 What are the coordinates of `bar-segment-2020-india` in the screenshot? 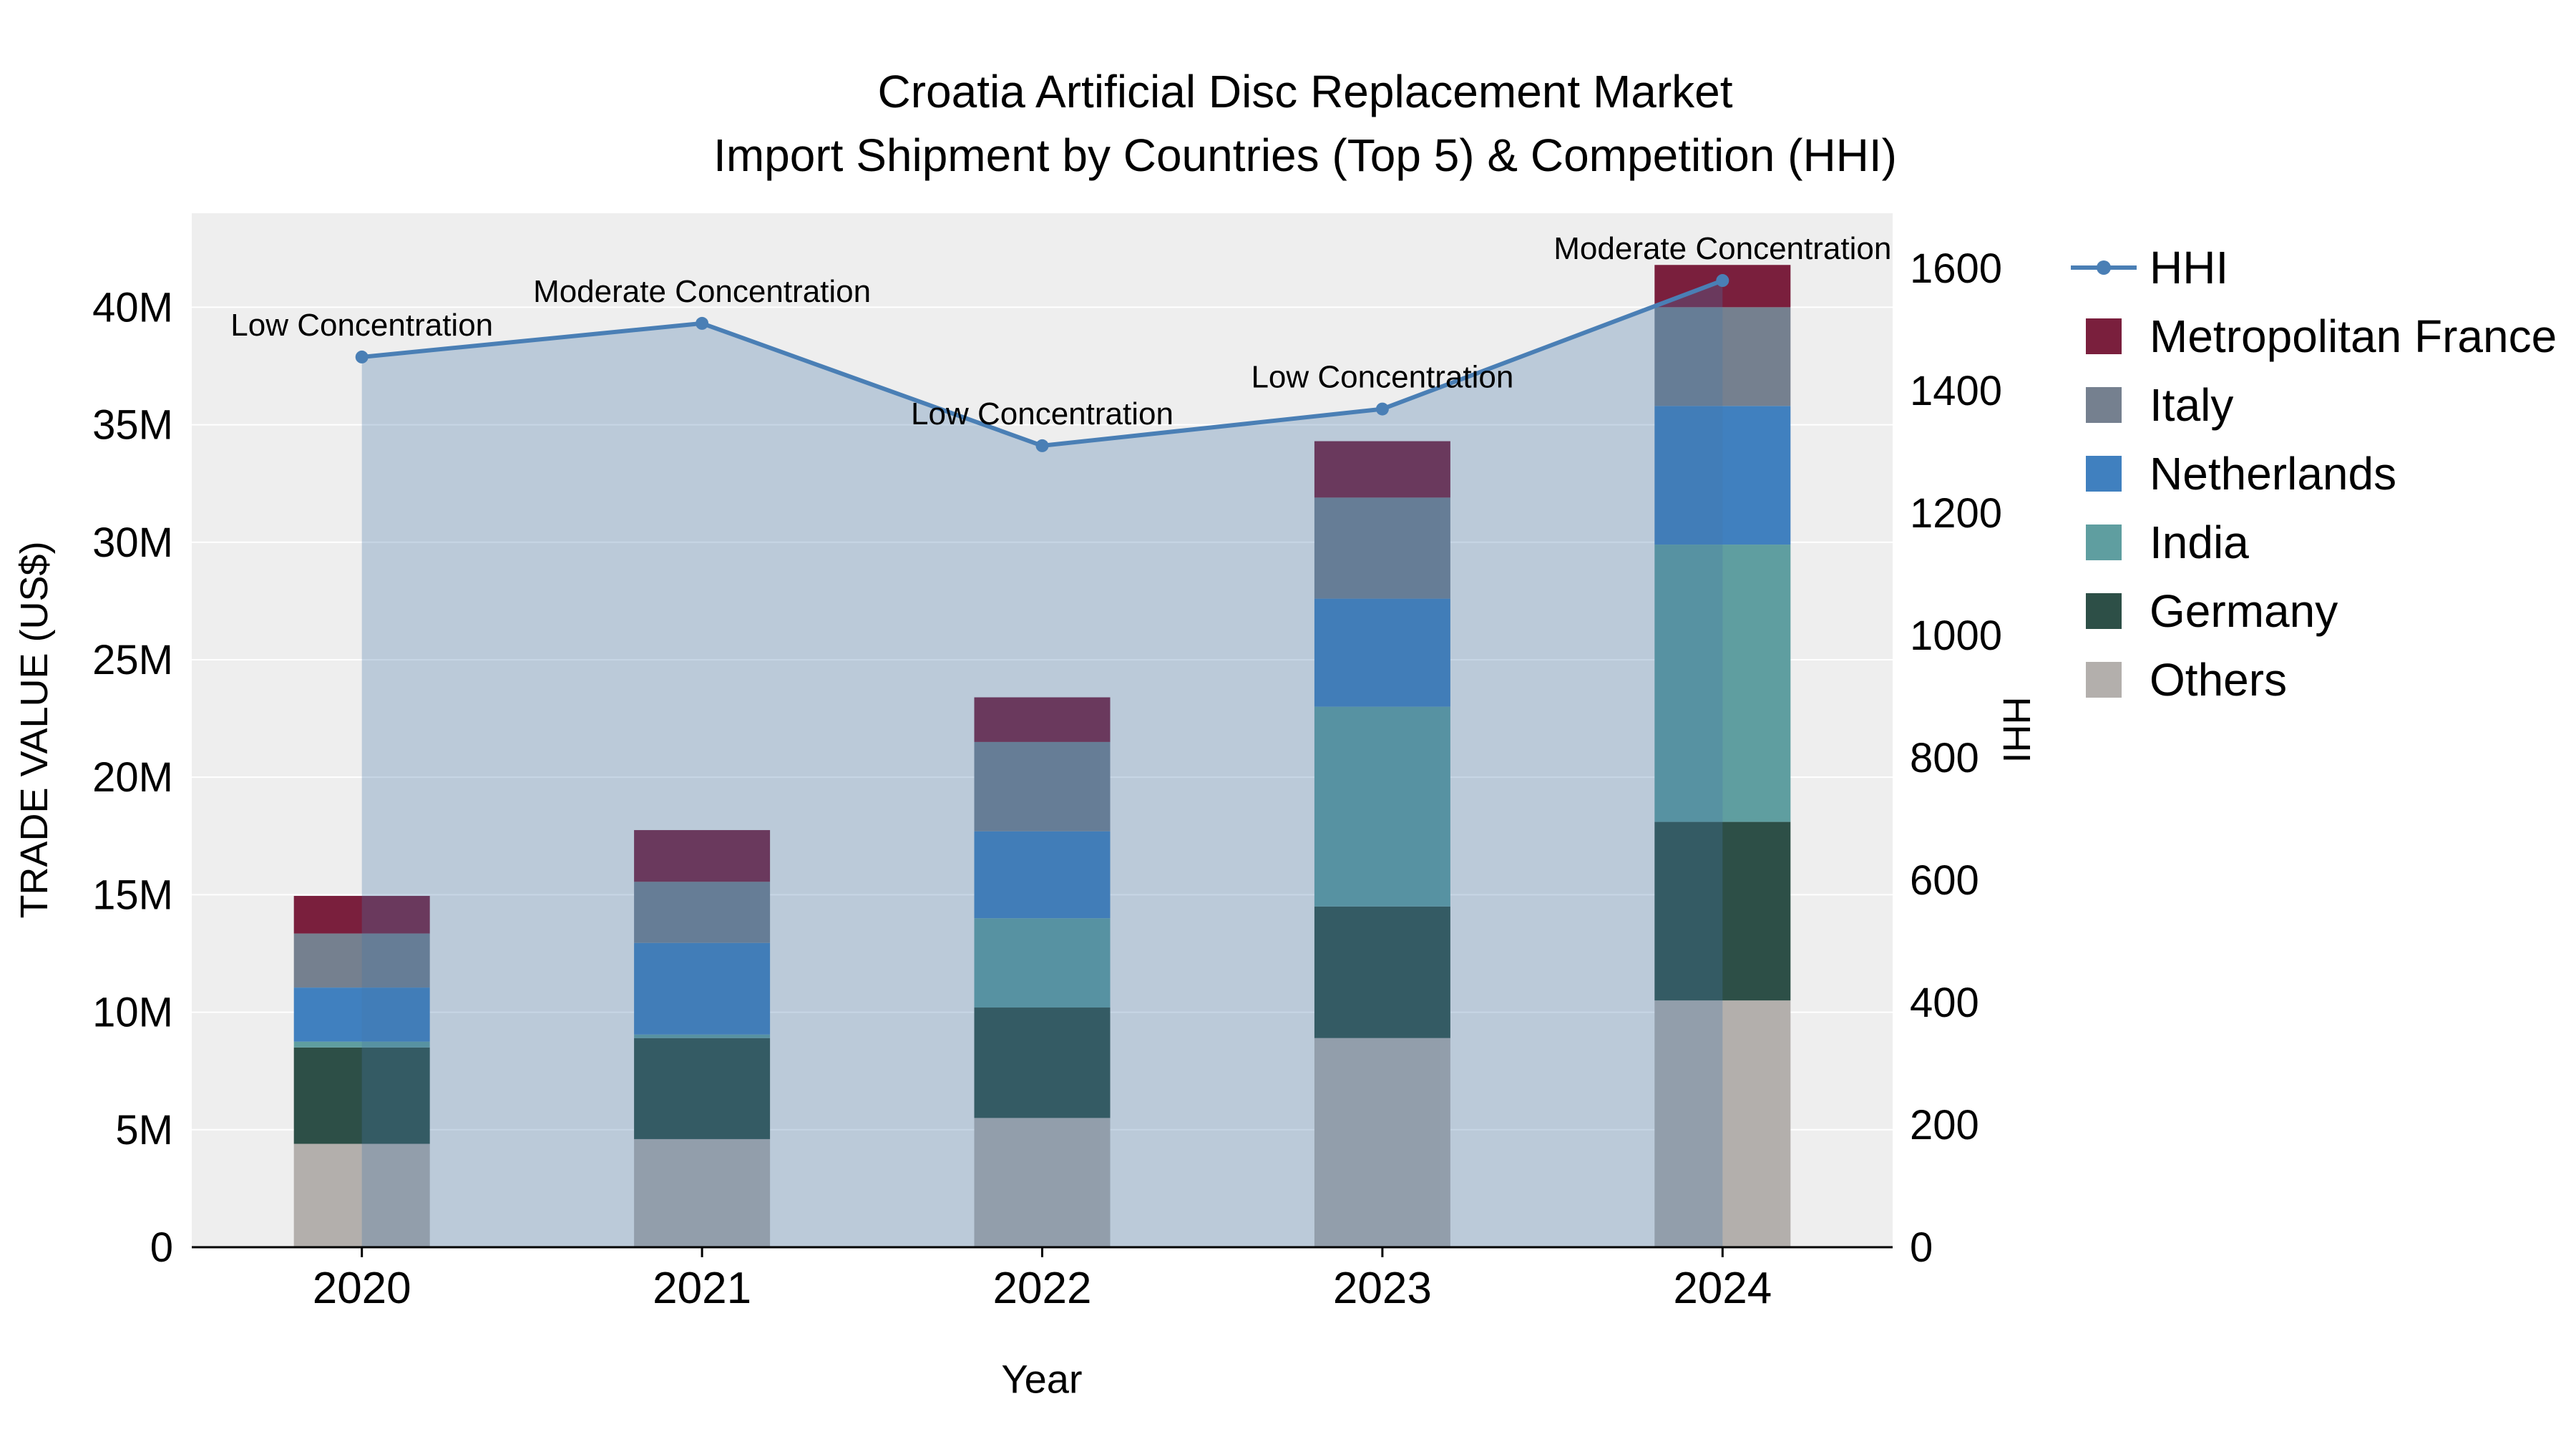 It's located at (361, 1044).